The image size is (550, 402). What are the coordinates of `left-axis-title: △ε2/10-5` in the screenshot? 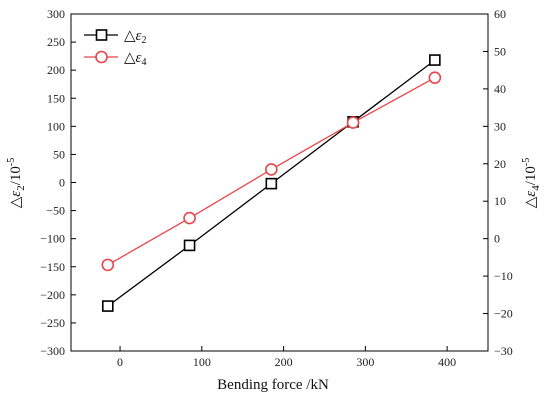 It's located at (16, 183).